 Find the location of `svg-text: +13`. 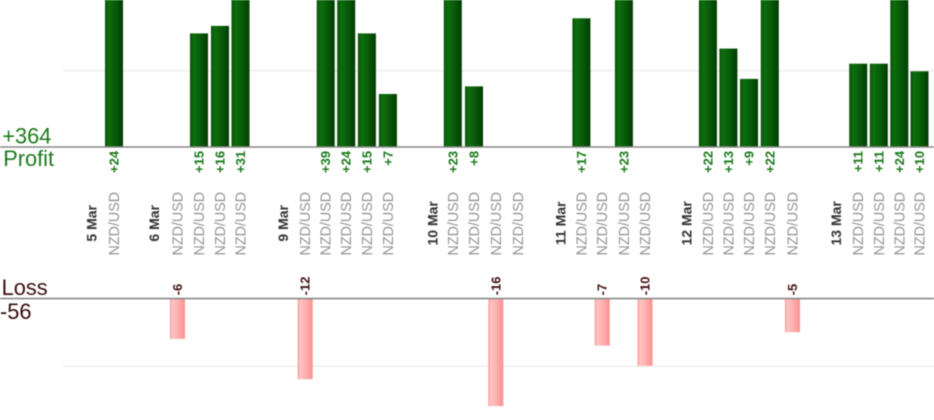

svg-text: +13 is located at coordinates (728, 162).